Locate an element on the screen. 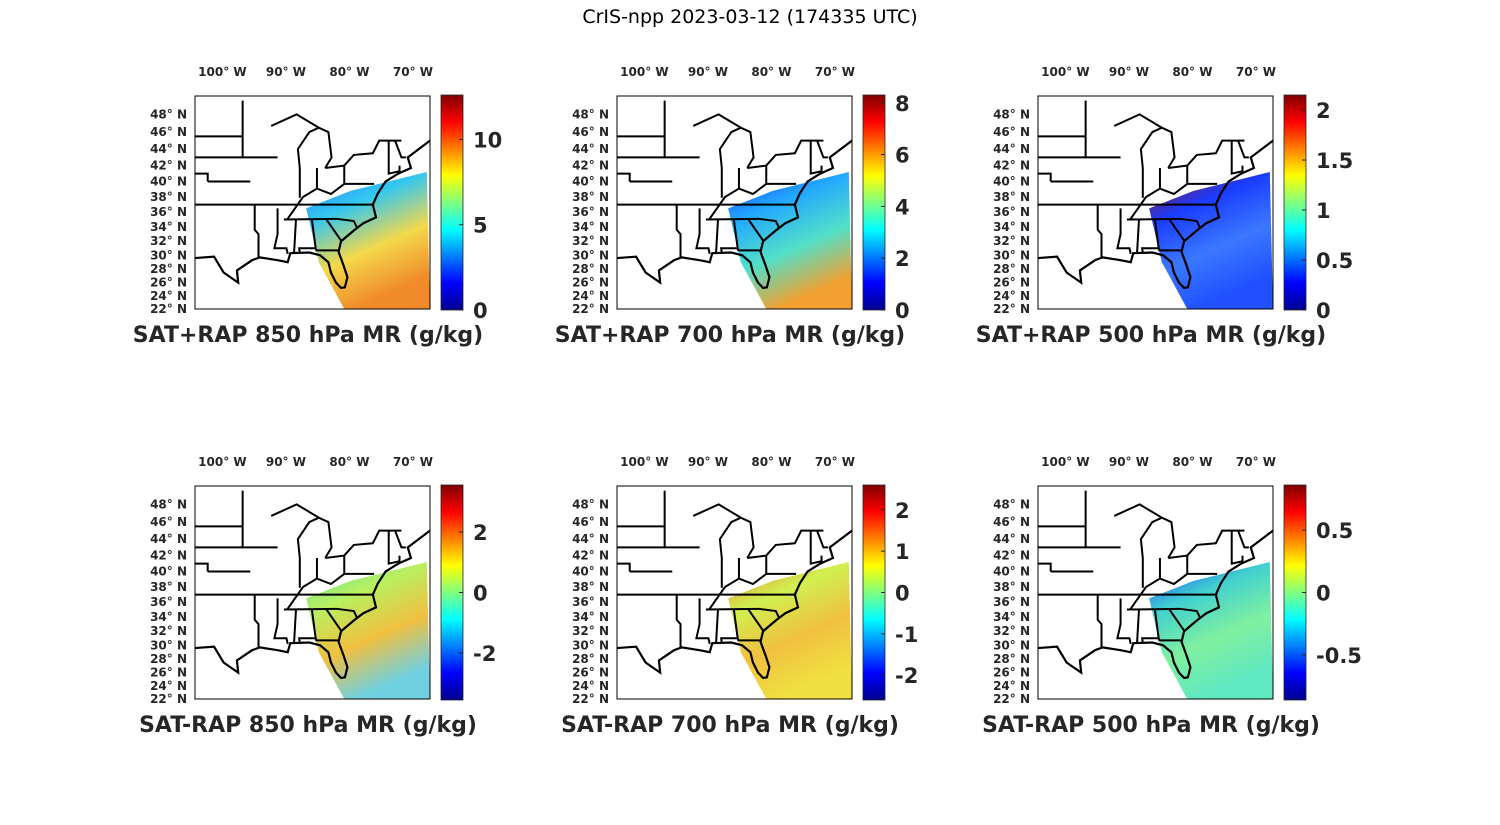 Image resolution: width=1500 pixels, height=825 pixels. lat-tick-label: 22° N is located at coordinates (1011, 699).